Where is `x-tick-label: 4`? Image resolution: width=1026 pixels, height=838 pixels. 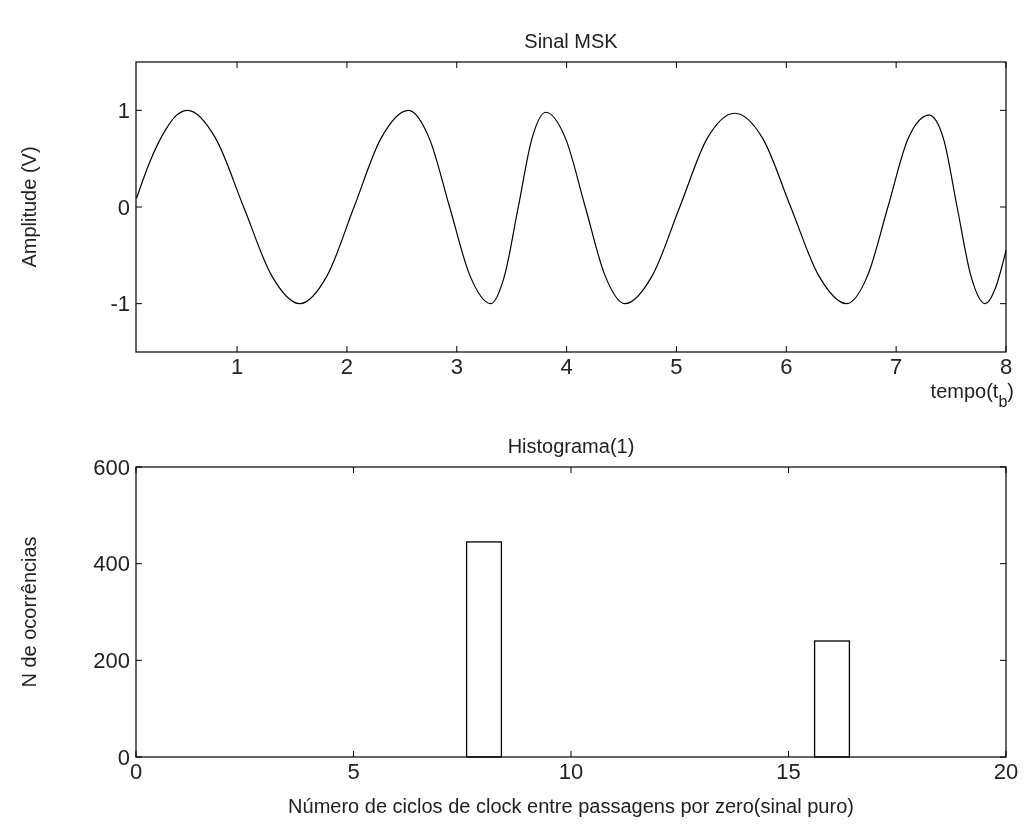
x-tick-label: 4 is located at coordinates (566, 366).